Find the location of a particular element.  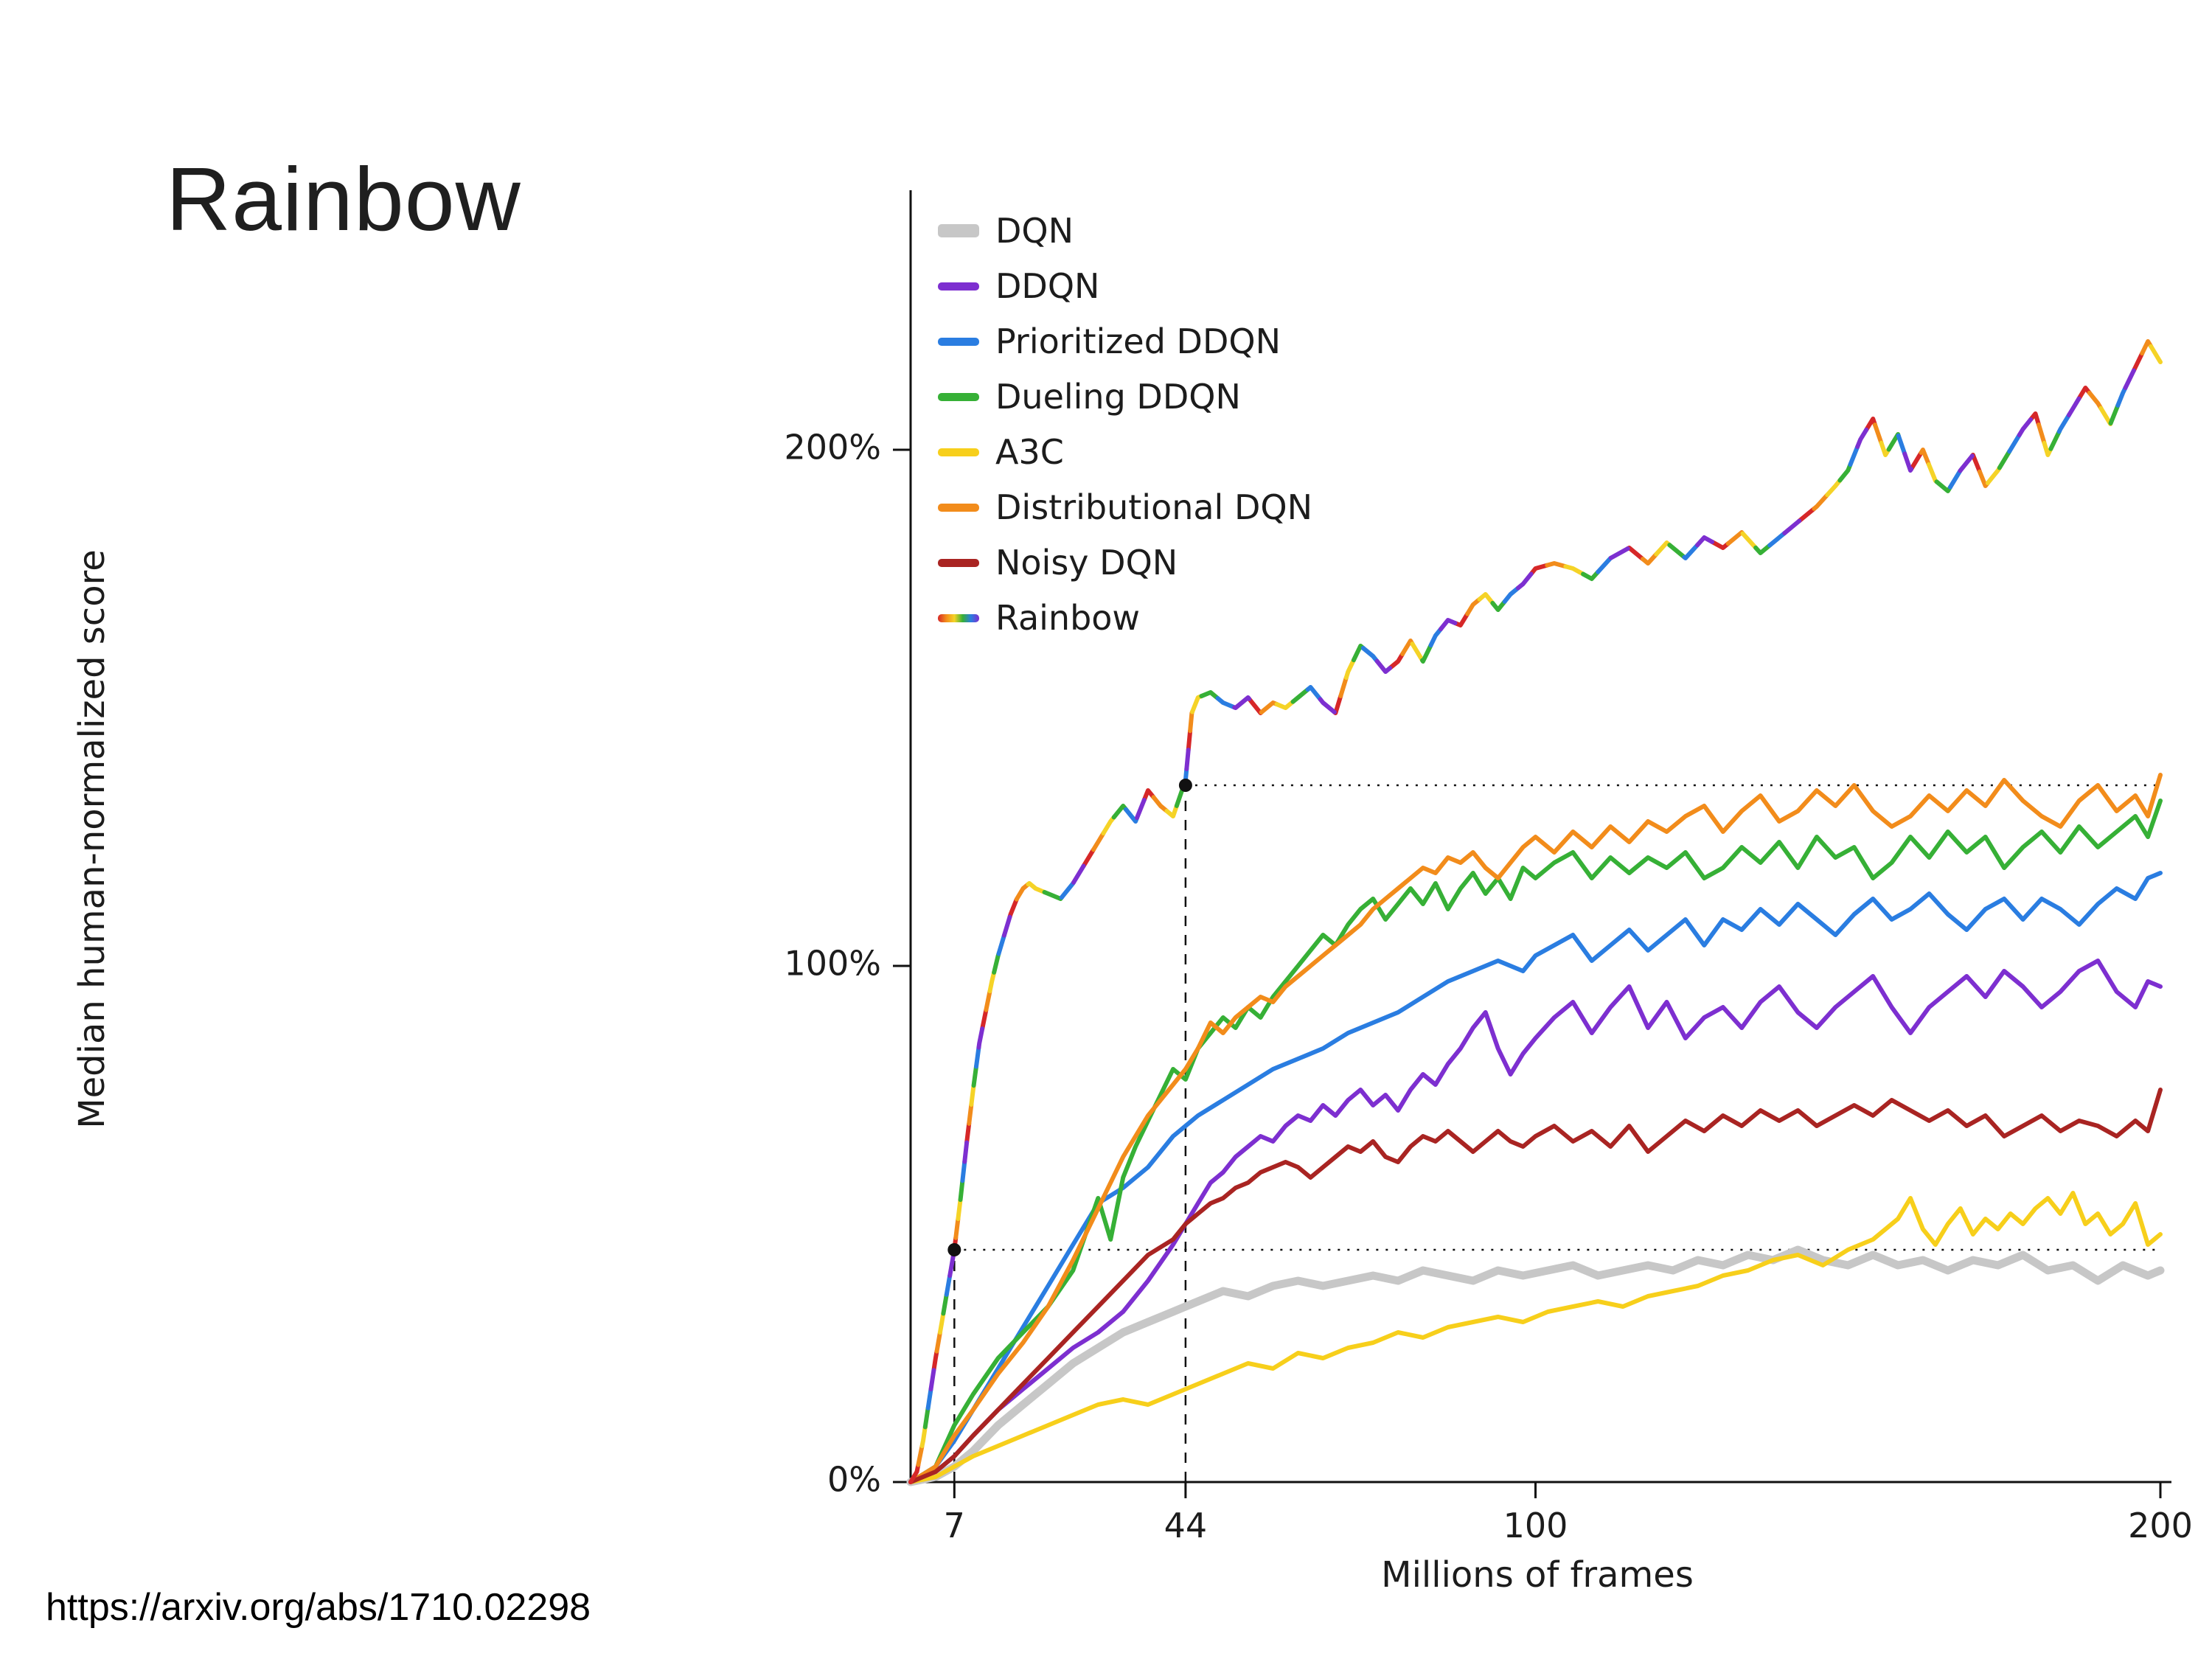

x-tick-label: 200 is located at coordinates (2160, 1525).